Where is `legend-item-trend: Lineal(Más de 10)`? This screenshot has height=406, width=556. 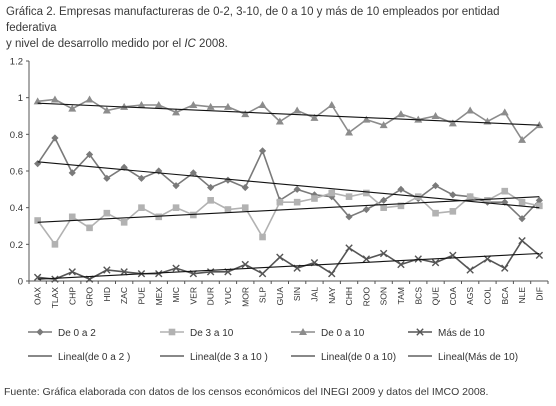
legend-item-trend: Lineal(Más de 10) is located at coordinates (463, 357).